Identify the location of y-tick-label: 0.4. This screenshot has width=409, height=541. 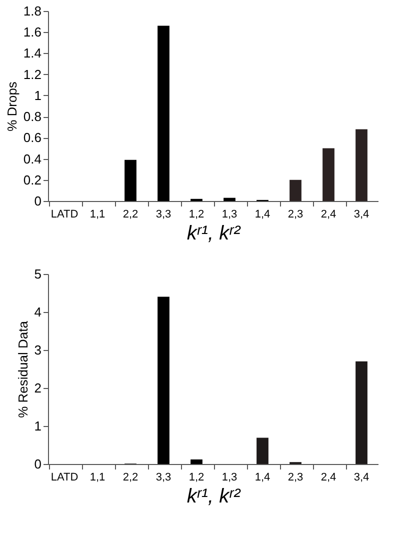
(32, 158).